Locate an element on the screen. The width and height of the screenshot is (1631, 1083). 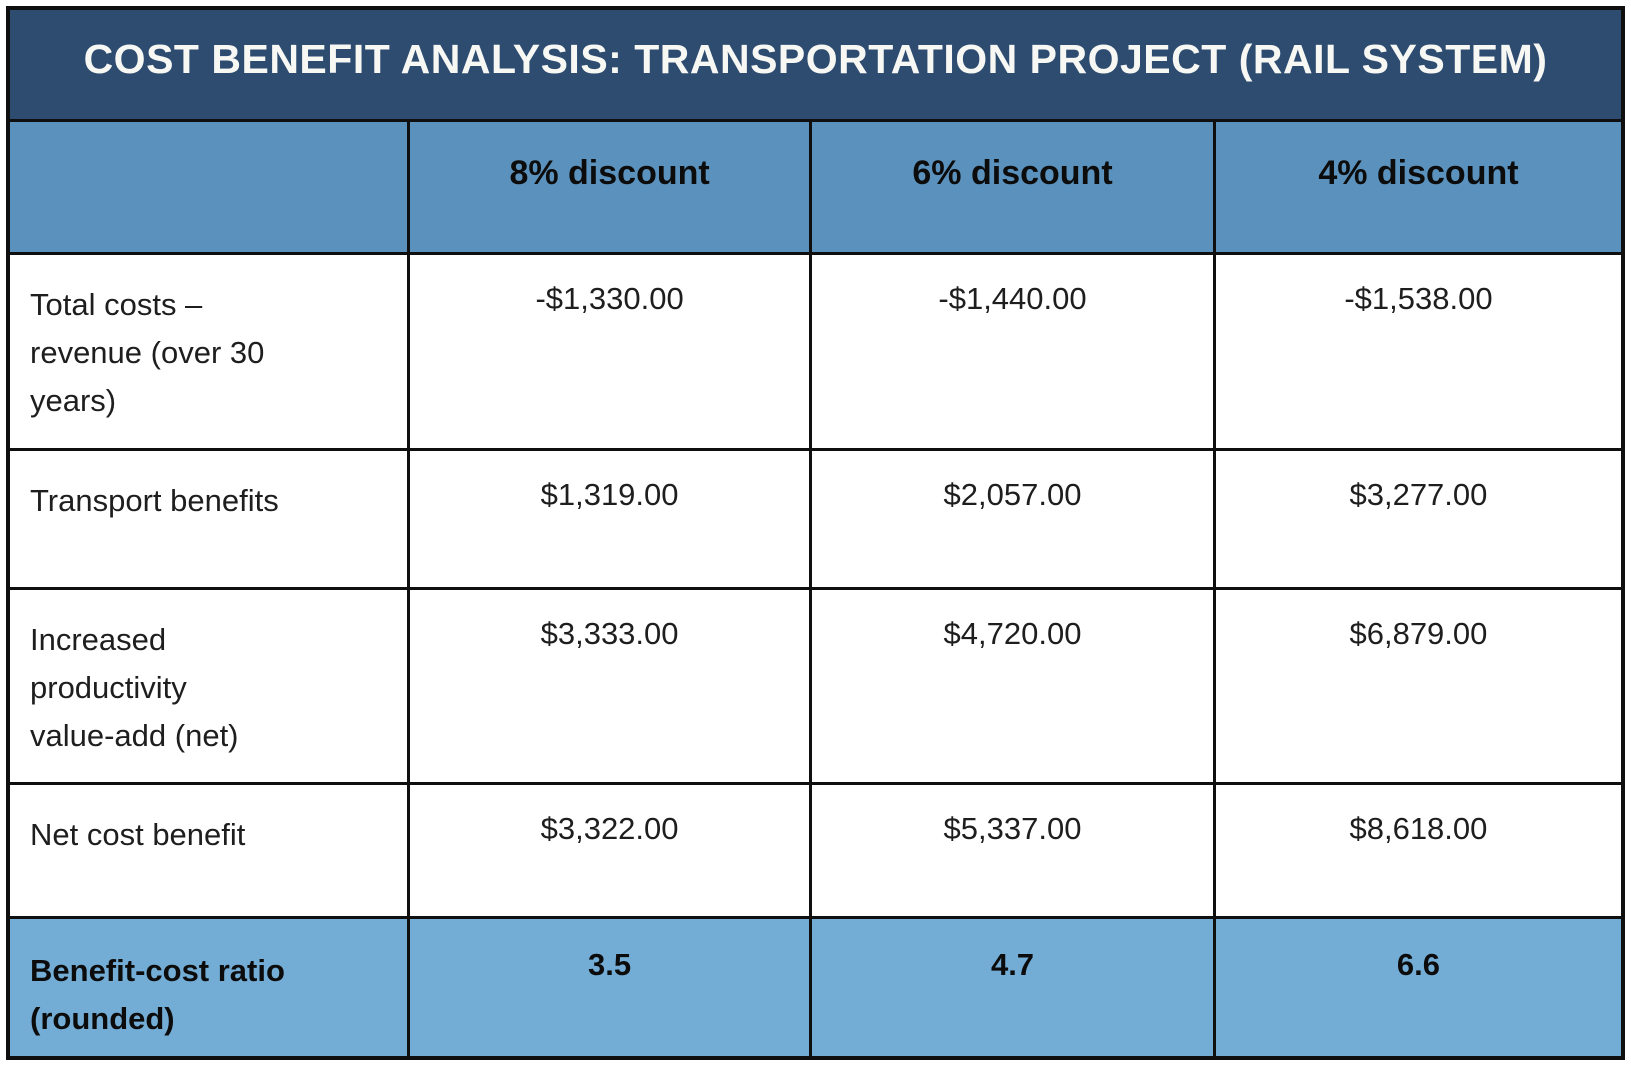
ratio-value-cell: 3.5 is located at coordinates (610, 987).